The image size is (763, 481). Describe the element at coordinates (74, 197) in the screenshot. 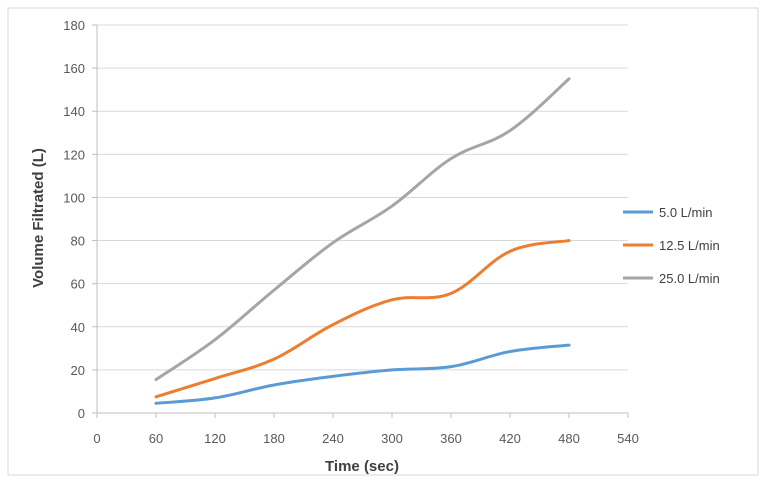

I see `y-tick-label: 100` at that location.